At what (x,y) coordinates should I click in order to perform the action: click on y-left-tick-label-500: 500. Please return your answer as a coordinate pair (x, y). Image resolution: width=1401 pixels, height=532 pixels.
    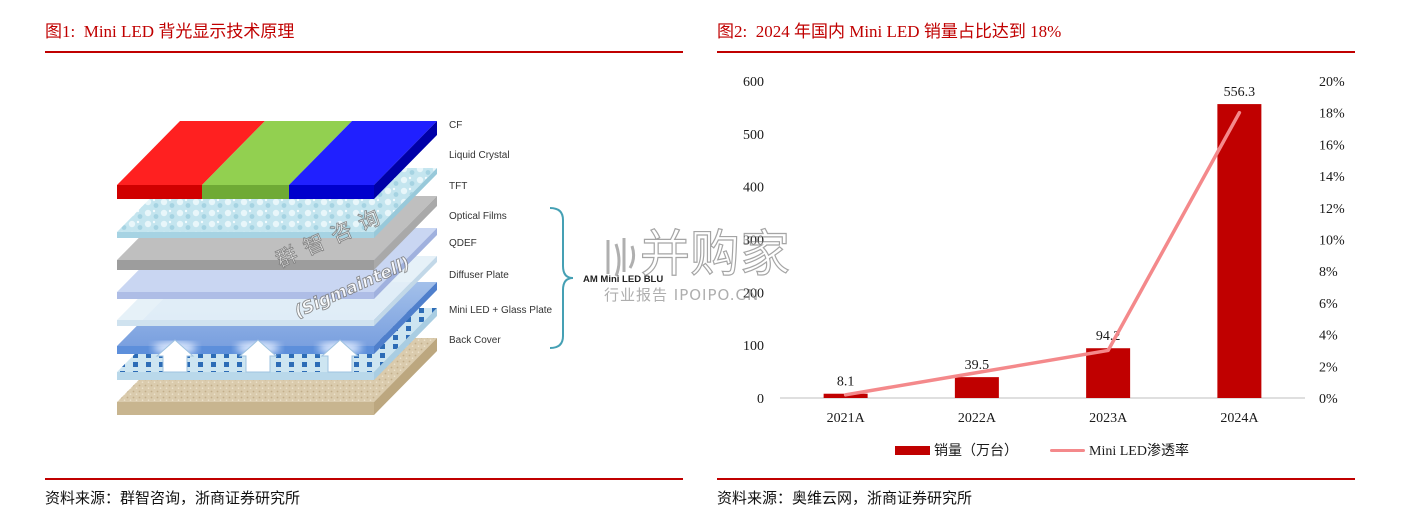
    Looking at the image, I should click on (753, 135).